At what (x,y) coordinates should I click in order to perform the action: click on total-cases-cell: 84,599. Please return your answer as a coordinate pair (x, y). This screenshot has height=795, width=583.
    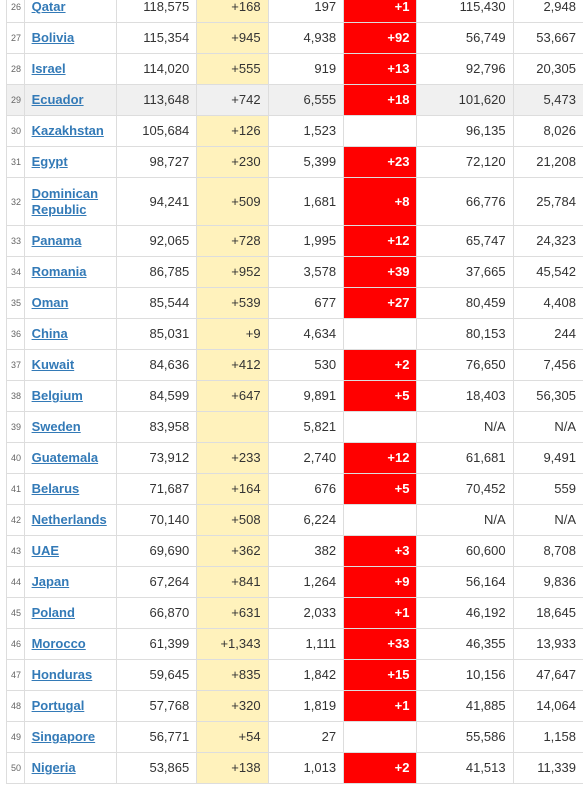
    Looking at the image, I should click on (156, 396).